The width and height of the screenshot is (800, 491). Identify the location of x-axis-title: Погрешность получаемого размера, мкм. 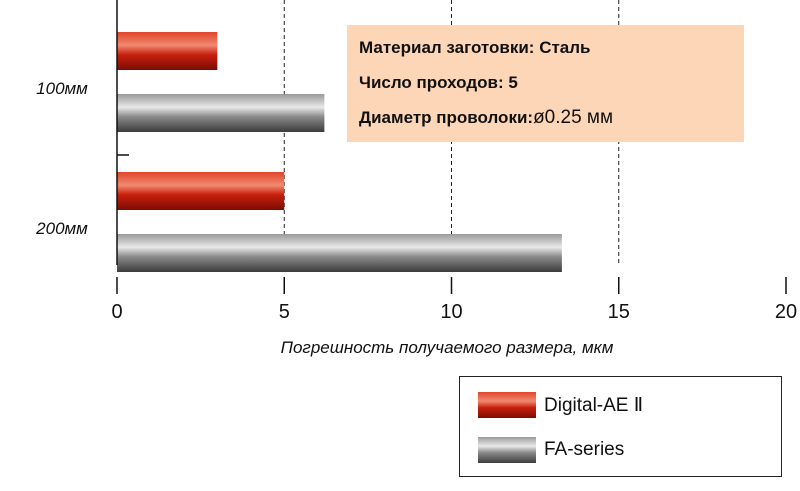
(447, 347).